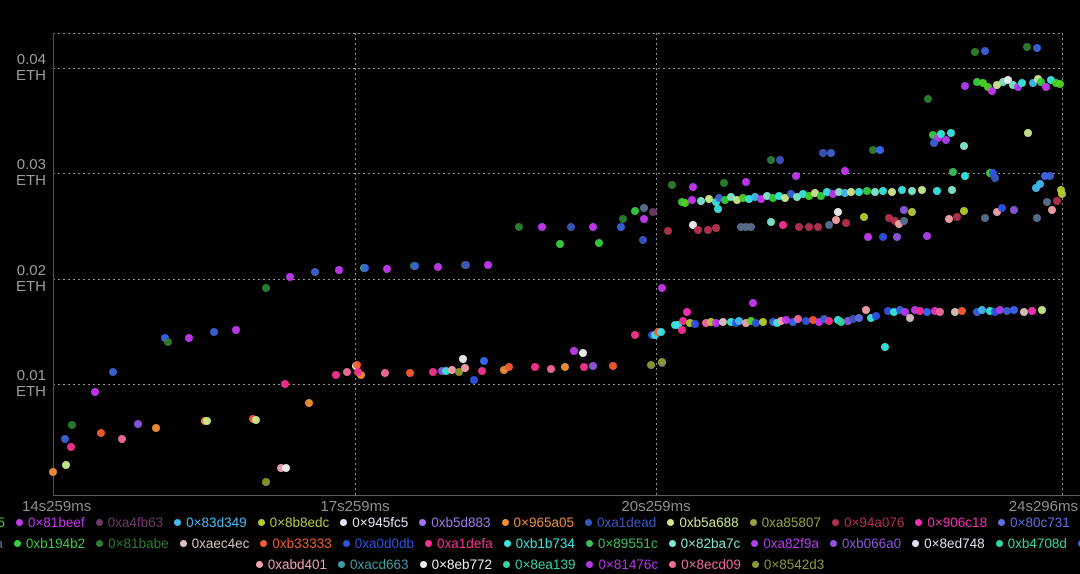  I want to click on legend-item-0x978a35: 0×978a35, so click(2, 522).